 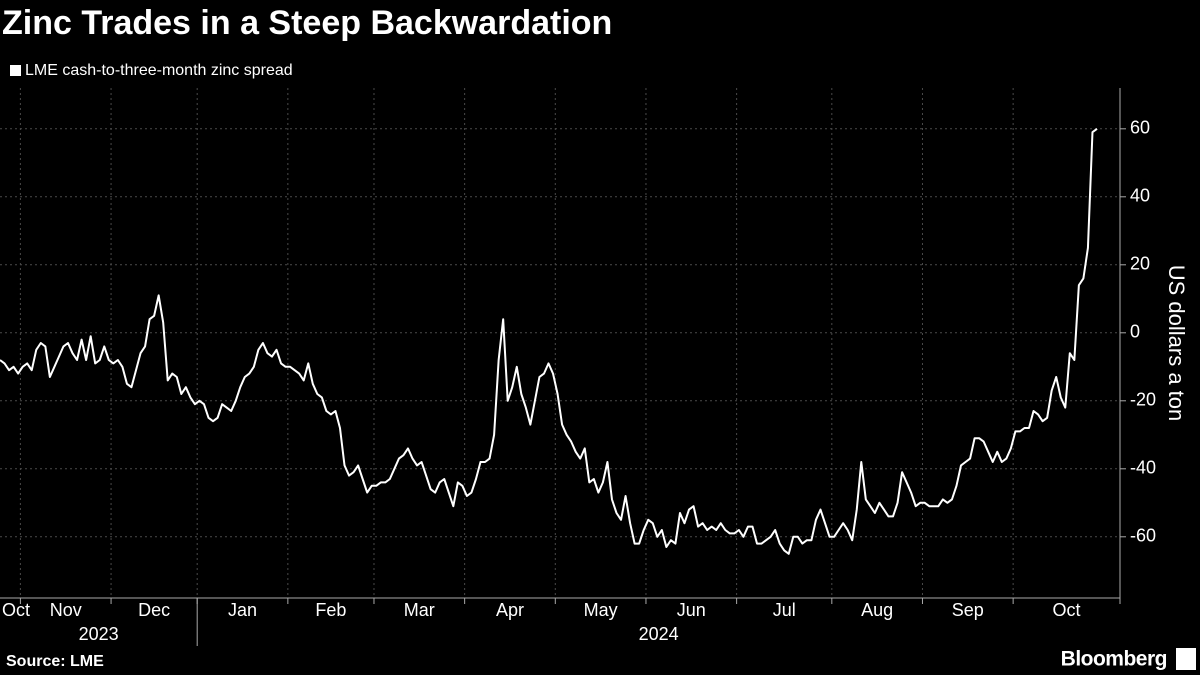 What do you see at coordinates (242, 610) in the screenshot?
I see `x-tick-label: Jan` at bounding box center [242, 610].